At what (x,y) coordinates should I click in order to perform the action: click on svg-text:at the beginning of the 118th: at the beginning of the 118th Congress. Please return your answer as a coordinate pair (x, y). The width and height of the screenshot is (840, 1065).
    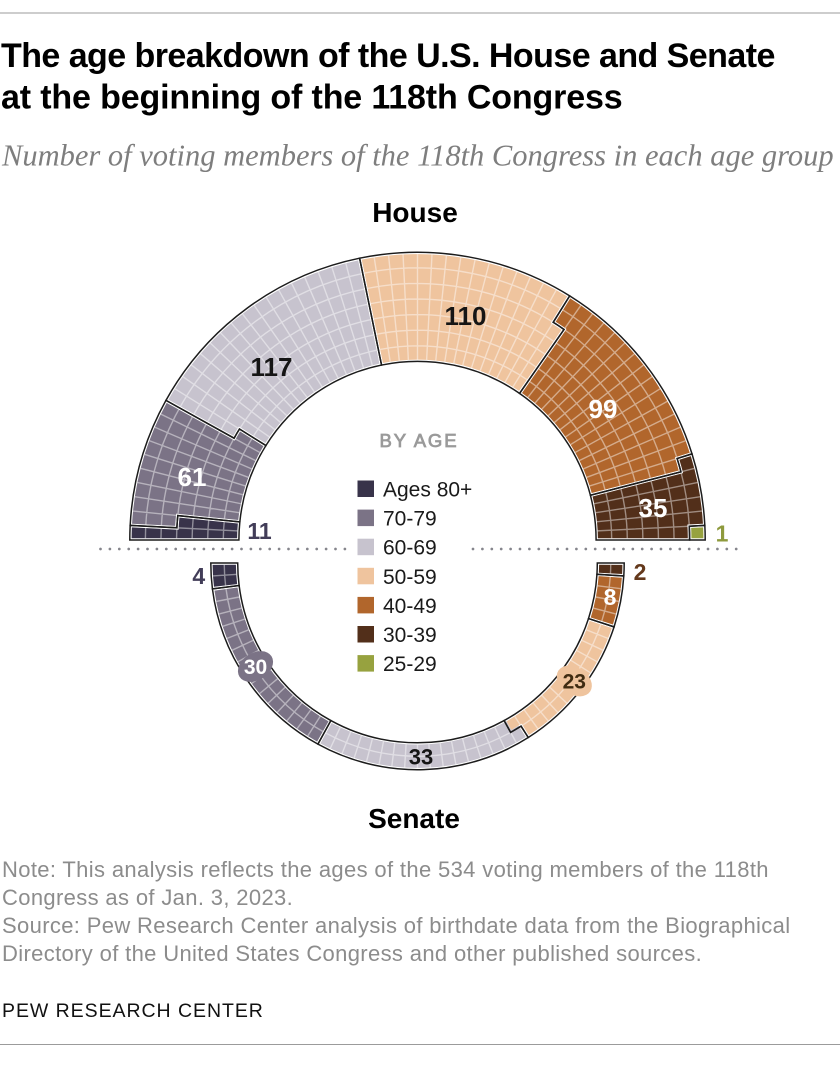
    Looking at the image, I should click on (311, 98).